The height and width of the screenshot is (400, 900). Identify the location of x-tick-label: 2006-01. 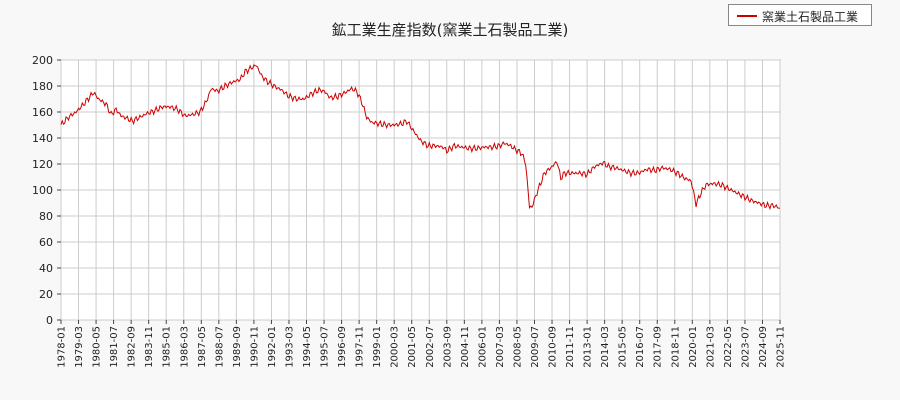
(482, 347).